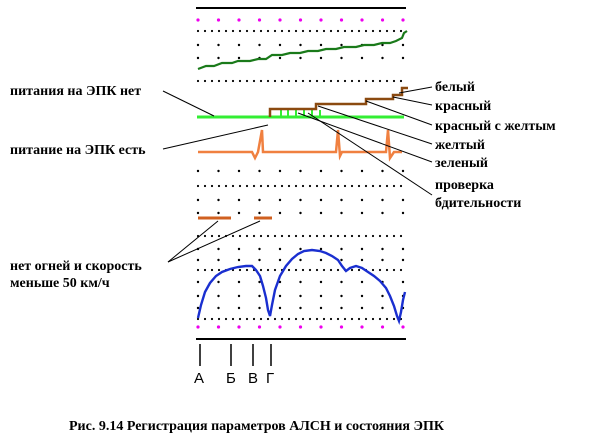 This screenshot has height=447, width=589. What do you see at coordinates (300, 145) in the screenshot?
I see `epk-state-line` at bounding box center [300, 145].